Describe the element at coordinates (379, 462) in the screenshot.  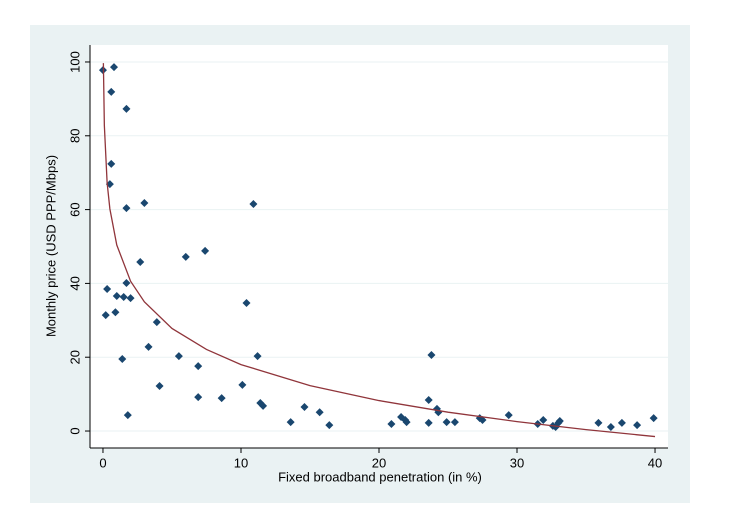
I see `x-tick-label: 20` at that location.